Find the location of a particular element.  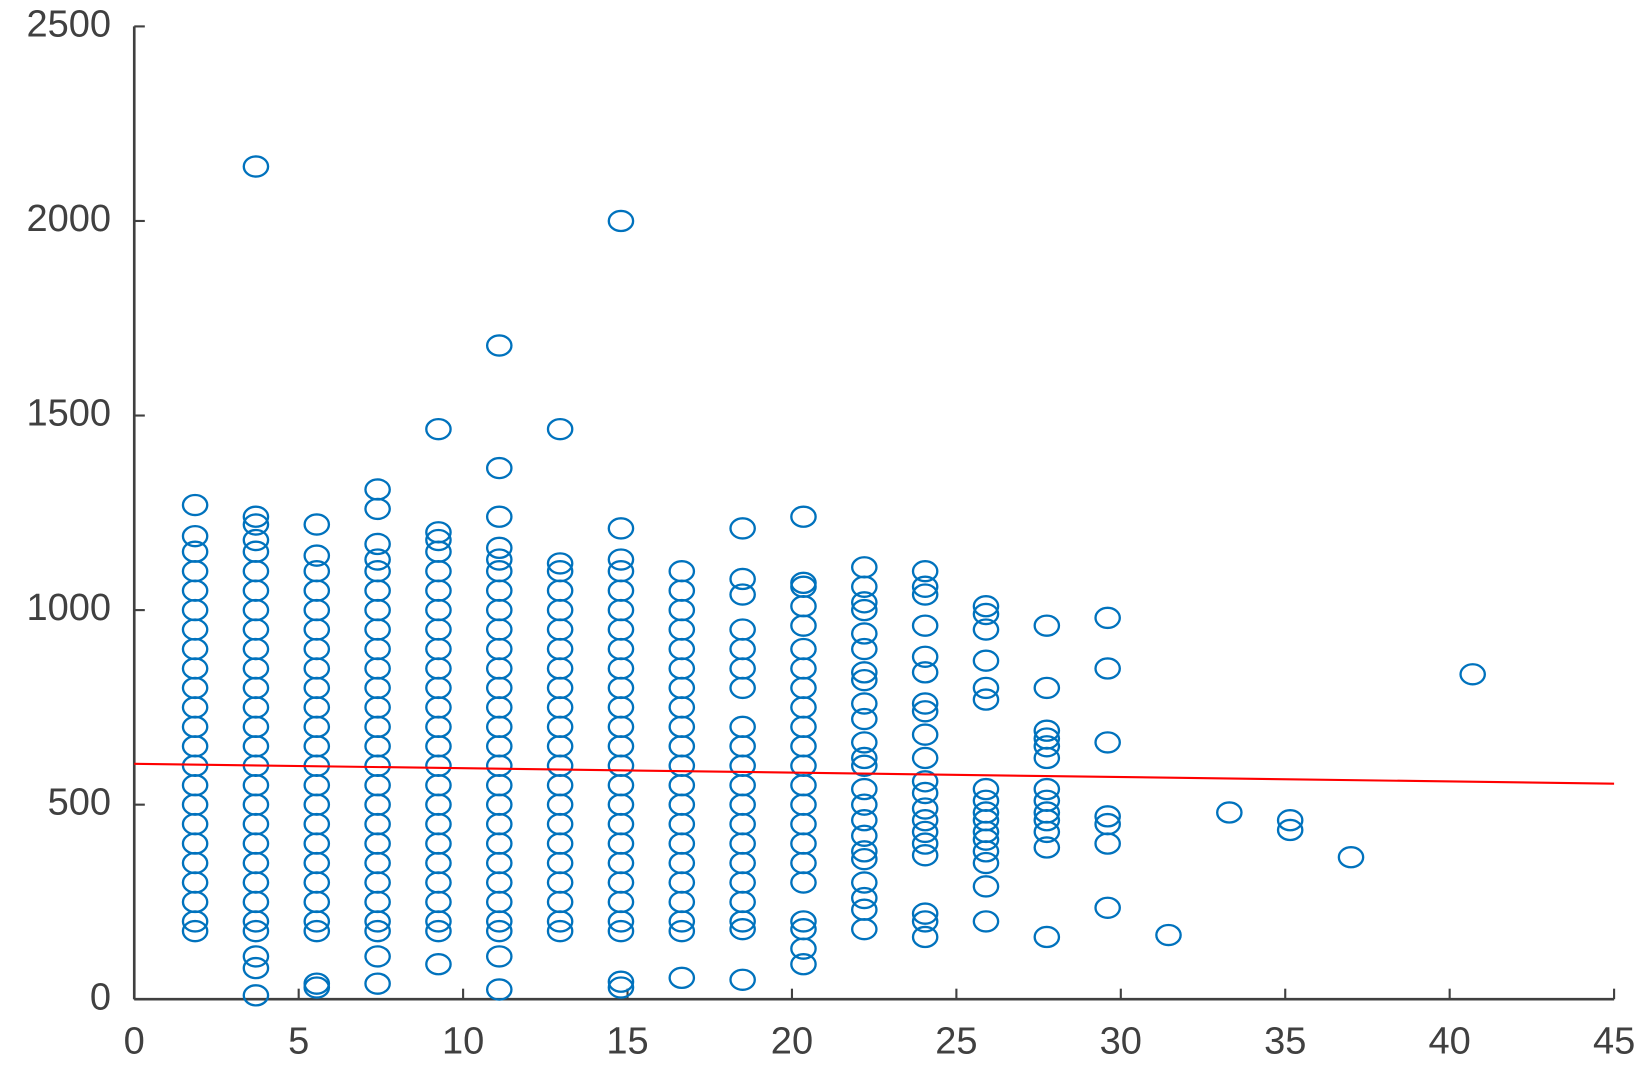

y-tick-label: 500 is located at coordinates (79, 803).